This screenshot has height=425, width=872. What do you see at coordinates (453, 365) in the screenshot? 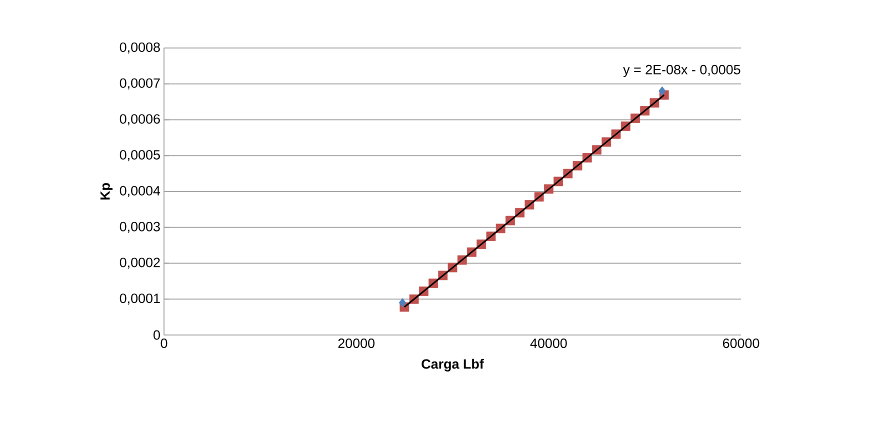
I see `x-axis-title: Carga Lbf` at bounding box center [453, 365].